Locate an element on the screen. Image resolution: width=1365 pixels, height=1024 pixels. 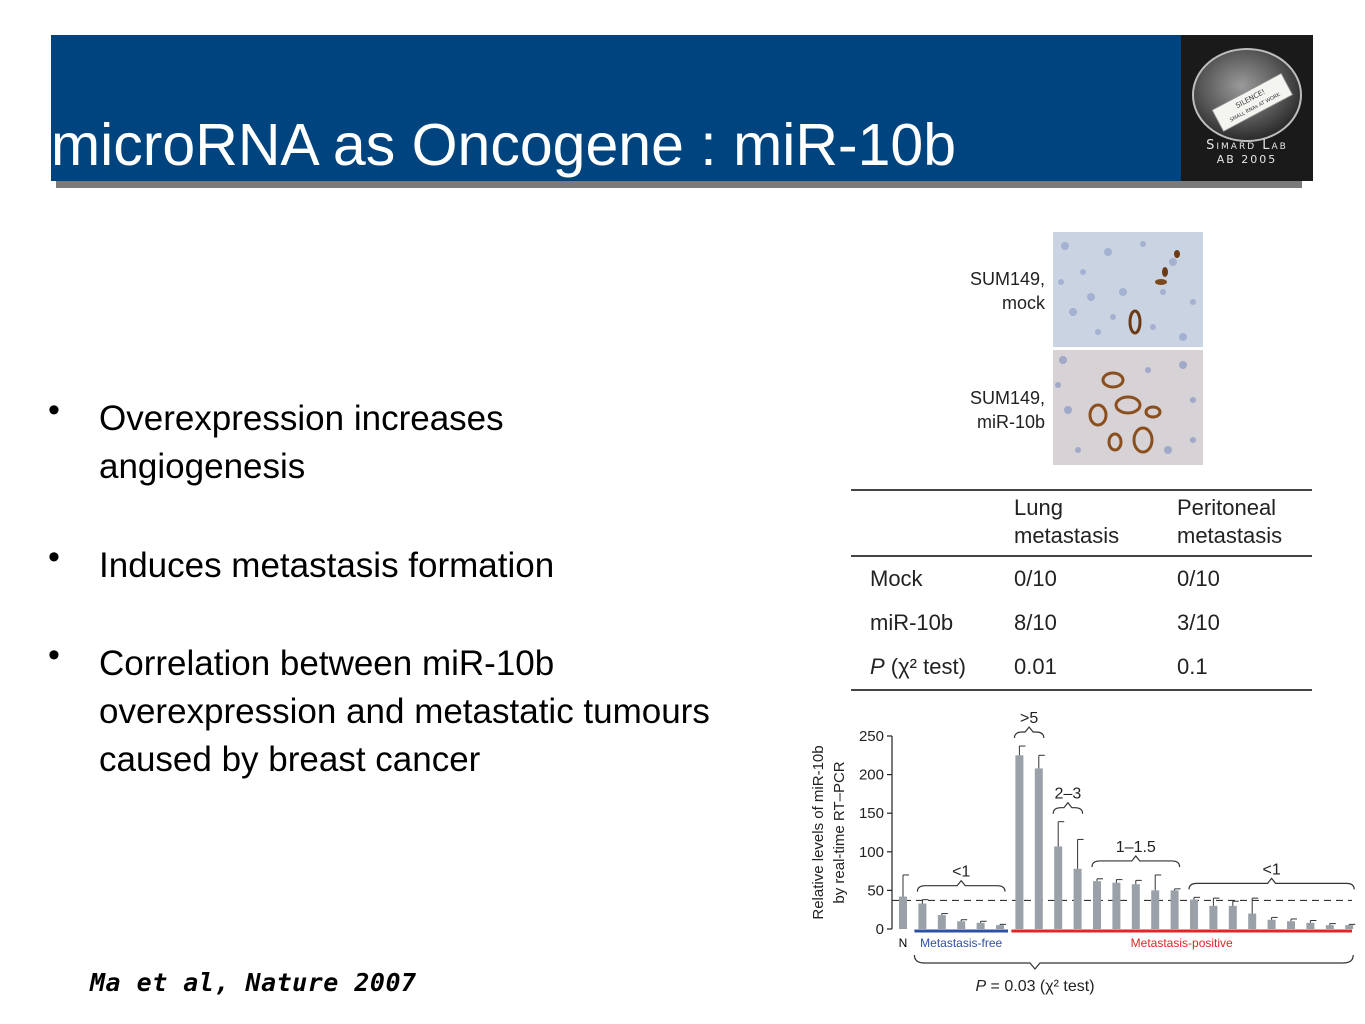
table-header-row: Lung metastasis Peritoneal metastasis is located at coordinates (1081, 523).